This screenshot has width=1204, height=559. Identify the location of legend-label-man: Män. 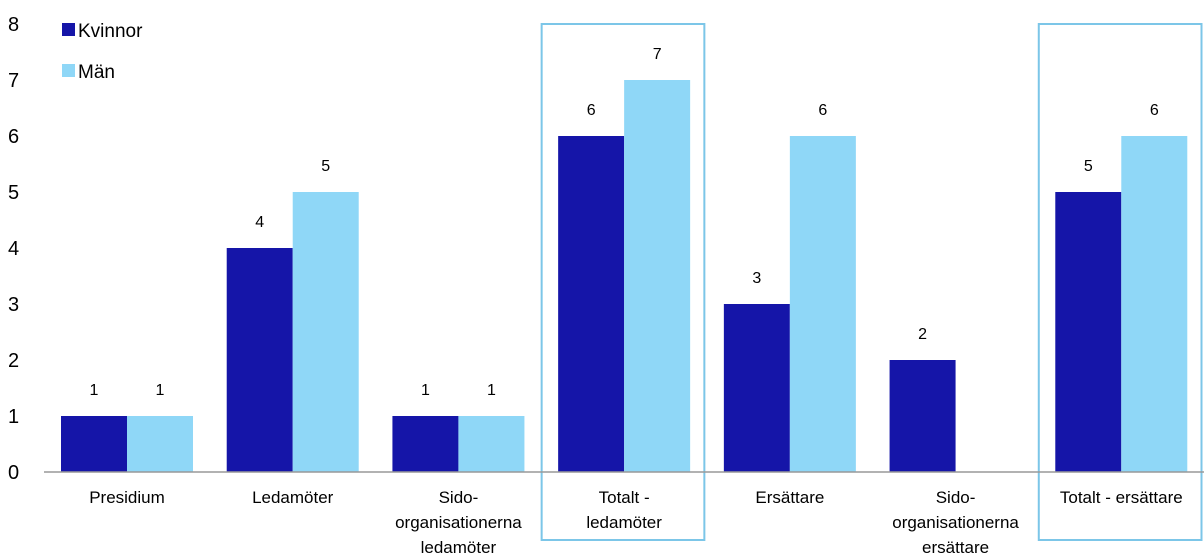
(96, 72).